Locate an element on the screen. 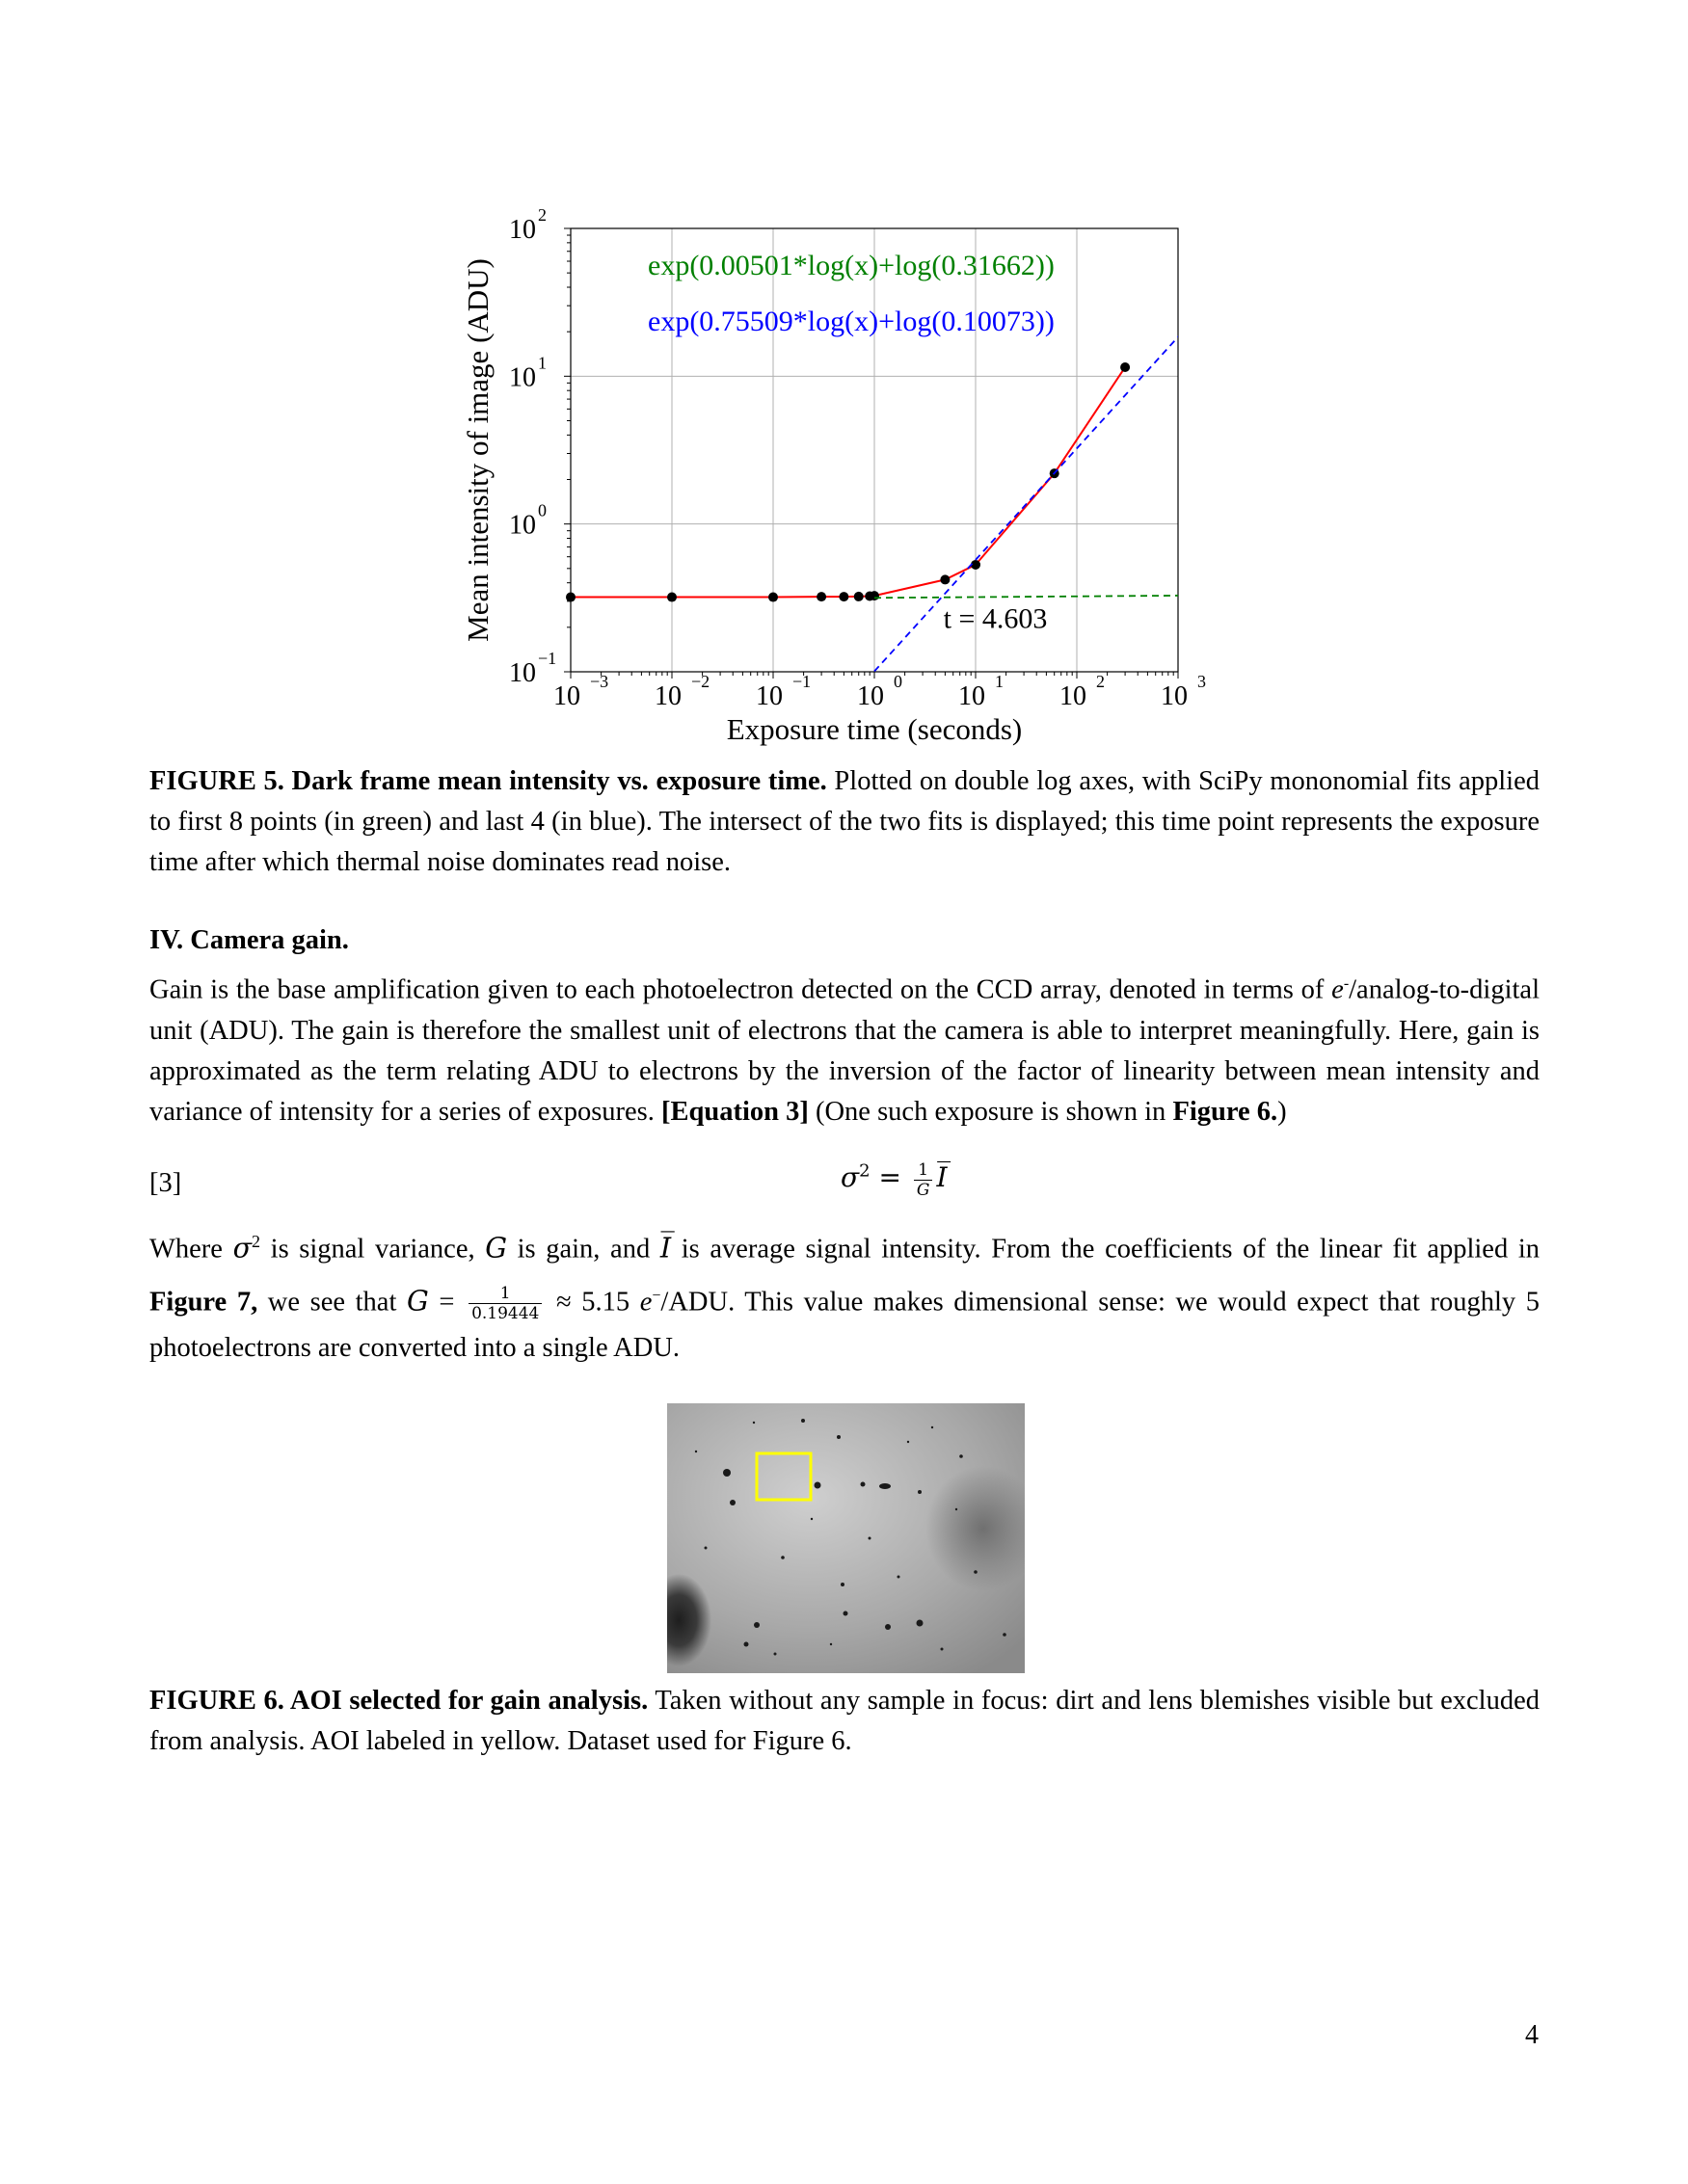  p2-gain-symbol: G is located at coordinates (496, 1249).